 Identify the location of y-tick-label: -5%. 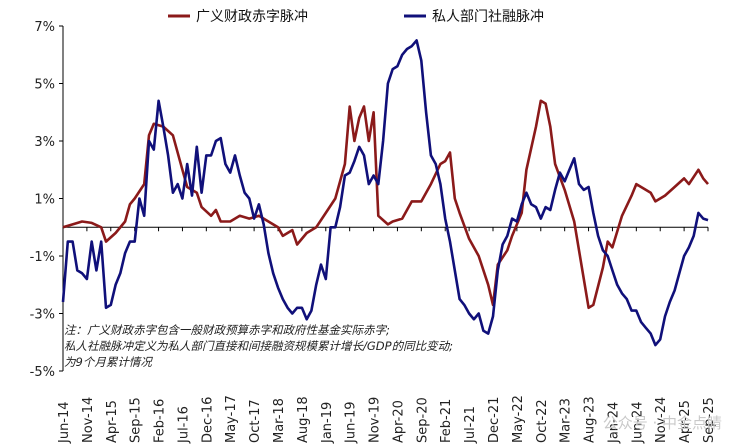
(42, 372).